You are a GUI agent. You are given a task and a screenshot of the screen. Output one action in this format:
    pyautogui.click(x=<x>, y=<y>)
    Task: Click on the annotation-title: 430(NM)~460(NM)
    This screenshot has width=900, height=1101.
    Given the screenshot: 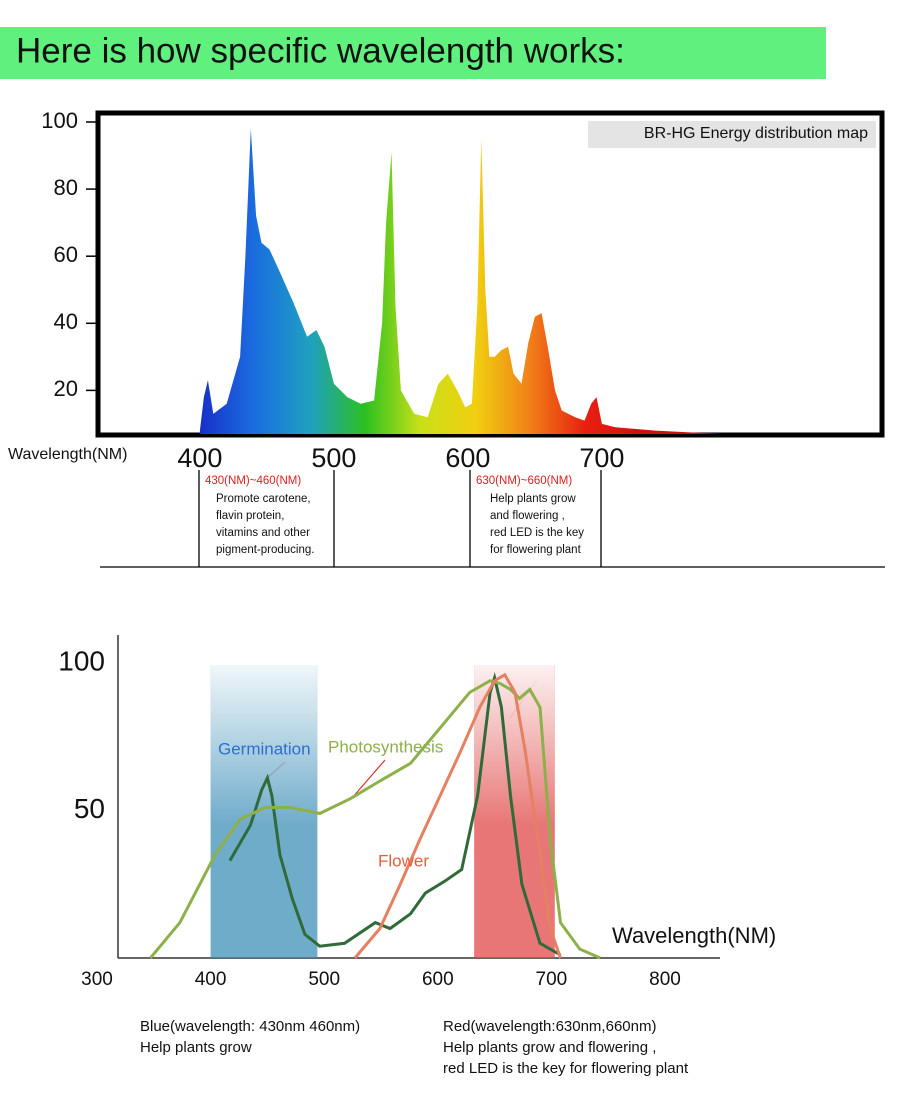 What is the action you would take?
    pyautogui.click(x=253, y=481)
    